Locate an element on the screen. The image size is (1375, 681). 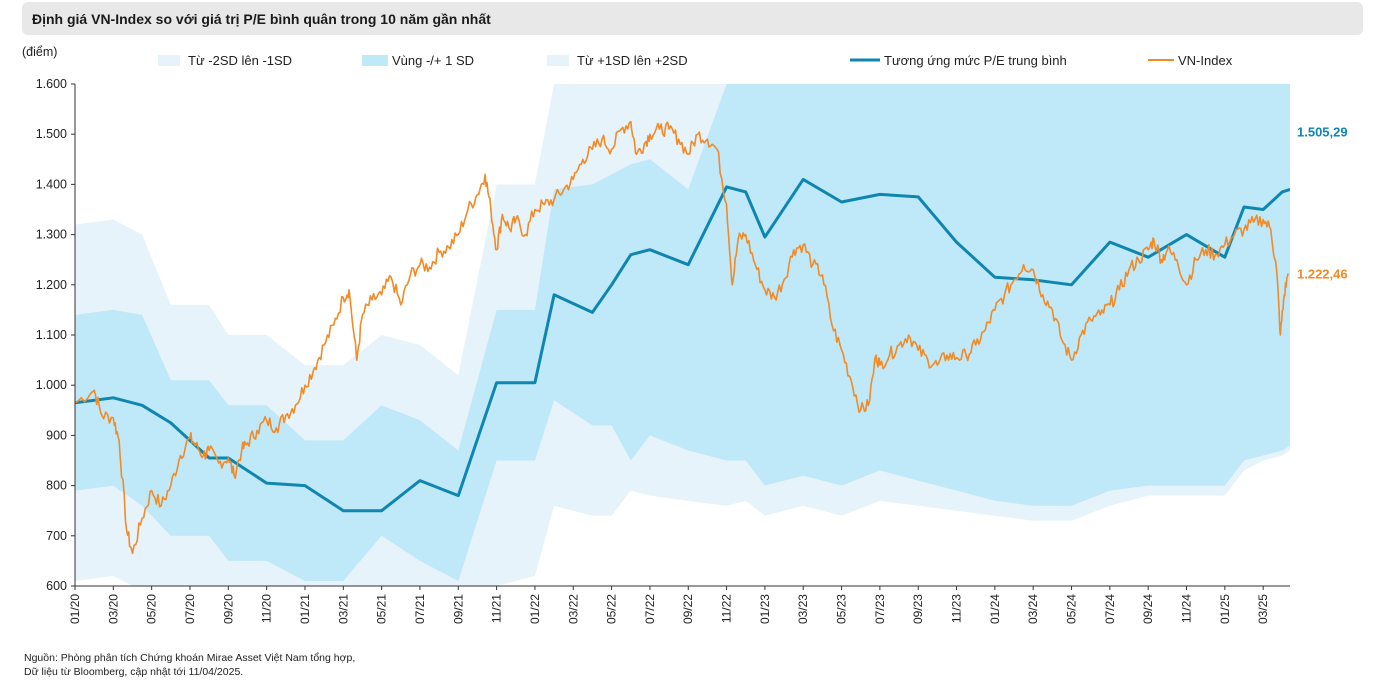
x-tick-label: 01/23 is located at coordinates (765, 609).